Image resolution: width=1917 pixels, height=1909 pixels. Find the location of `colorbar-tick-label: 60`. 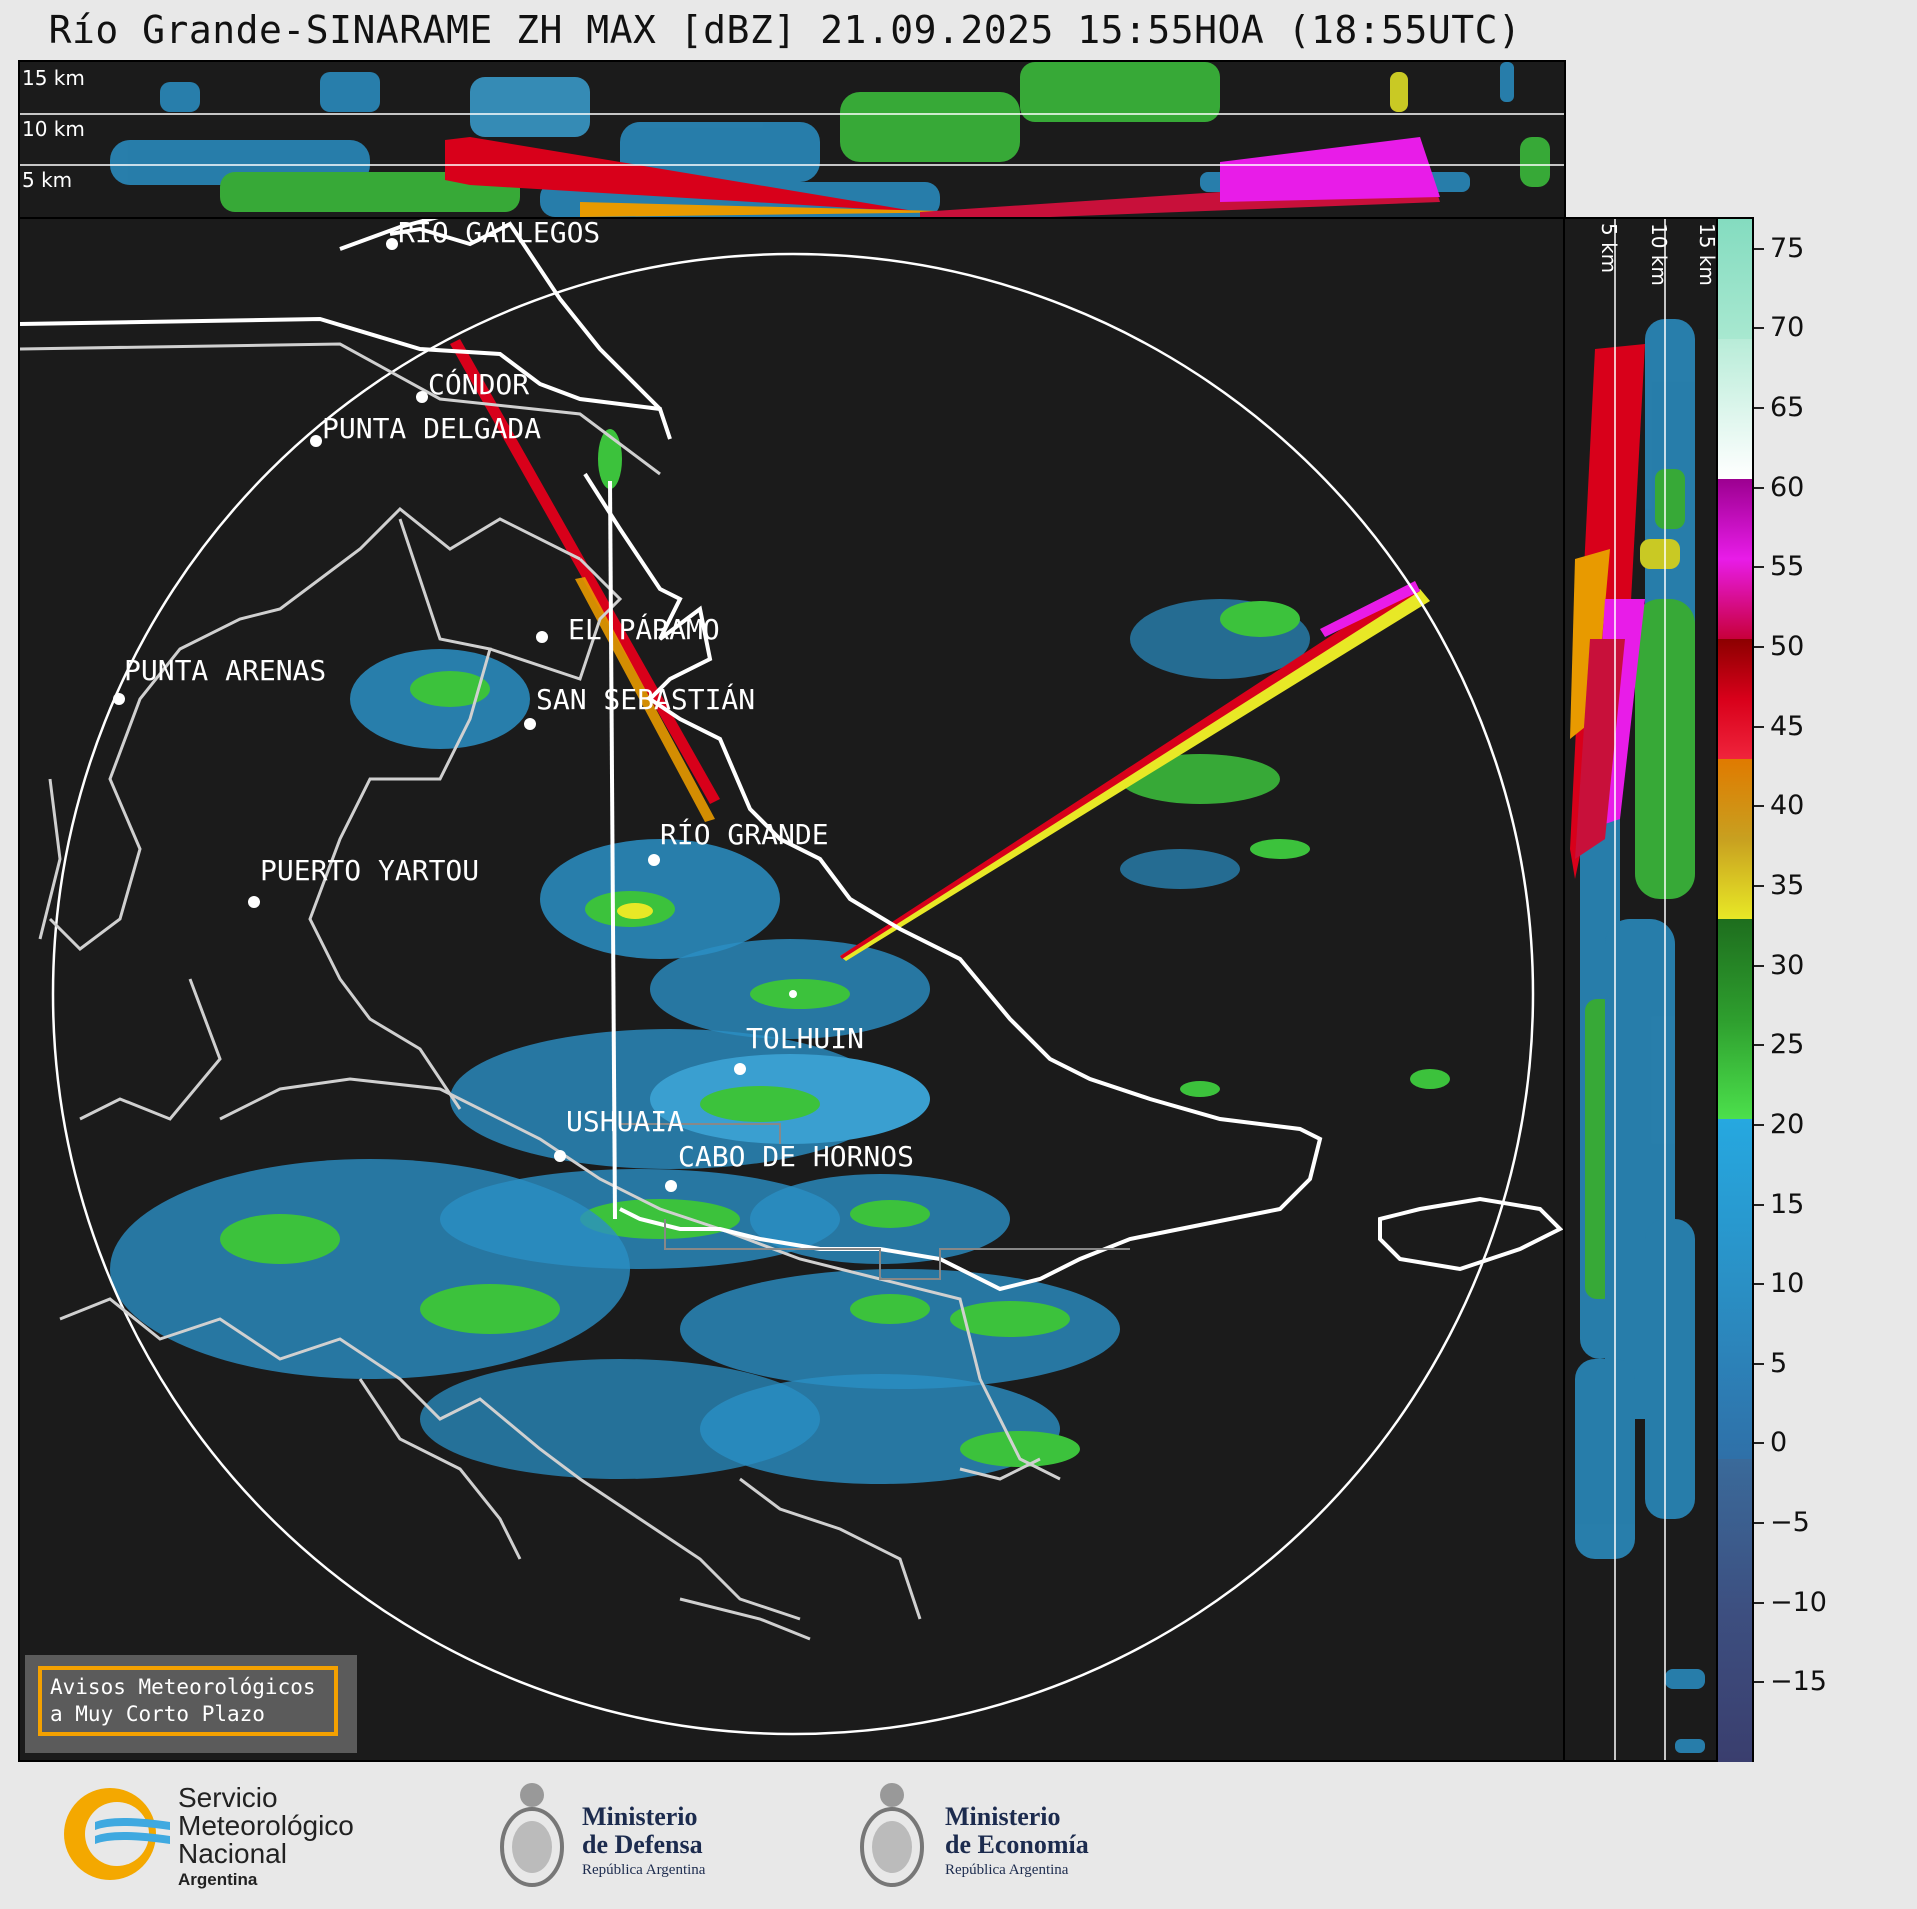

colorbar-tick-label: 60 is located at coordinates (1787, 487).